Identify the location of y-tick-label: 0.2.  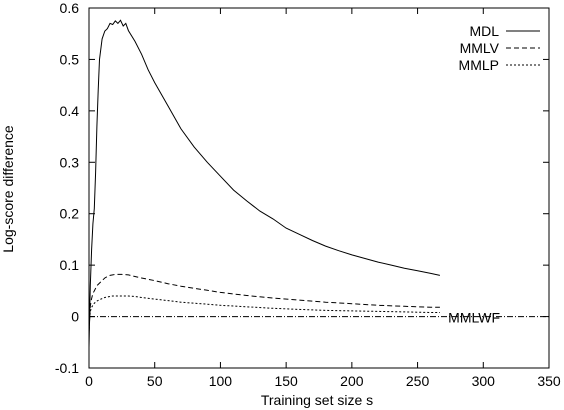
(70, 214).